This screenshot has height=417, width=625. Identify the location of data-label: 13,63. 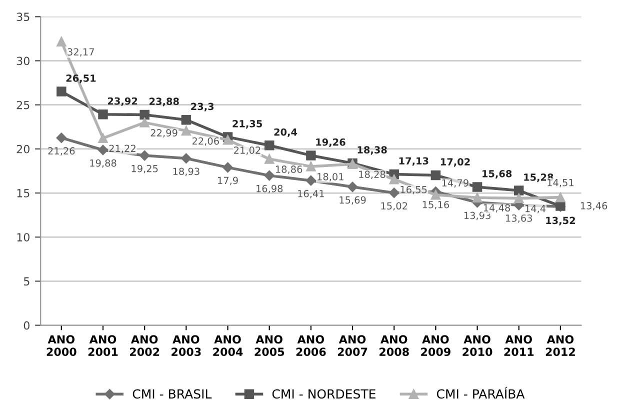
(519, 218).